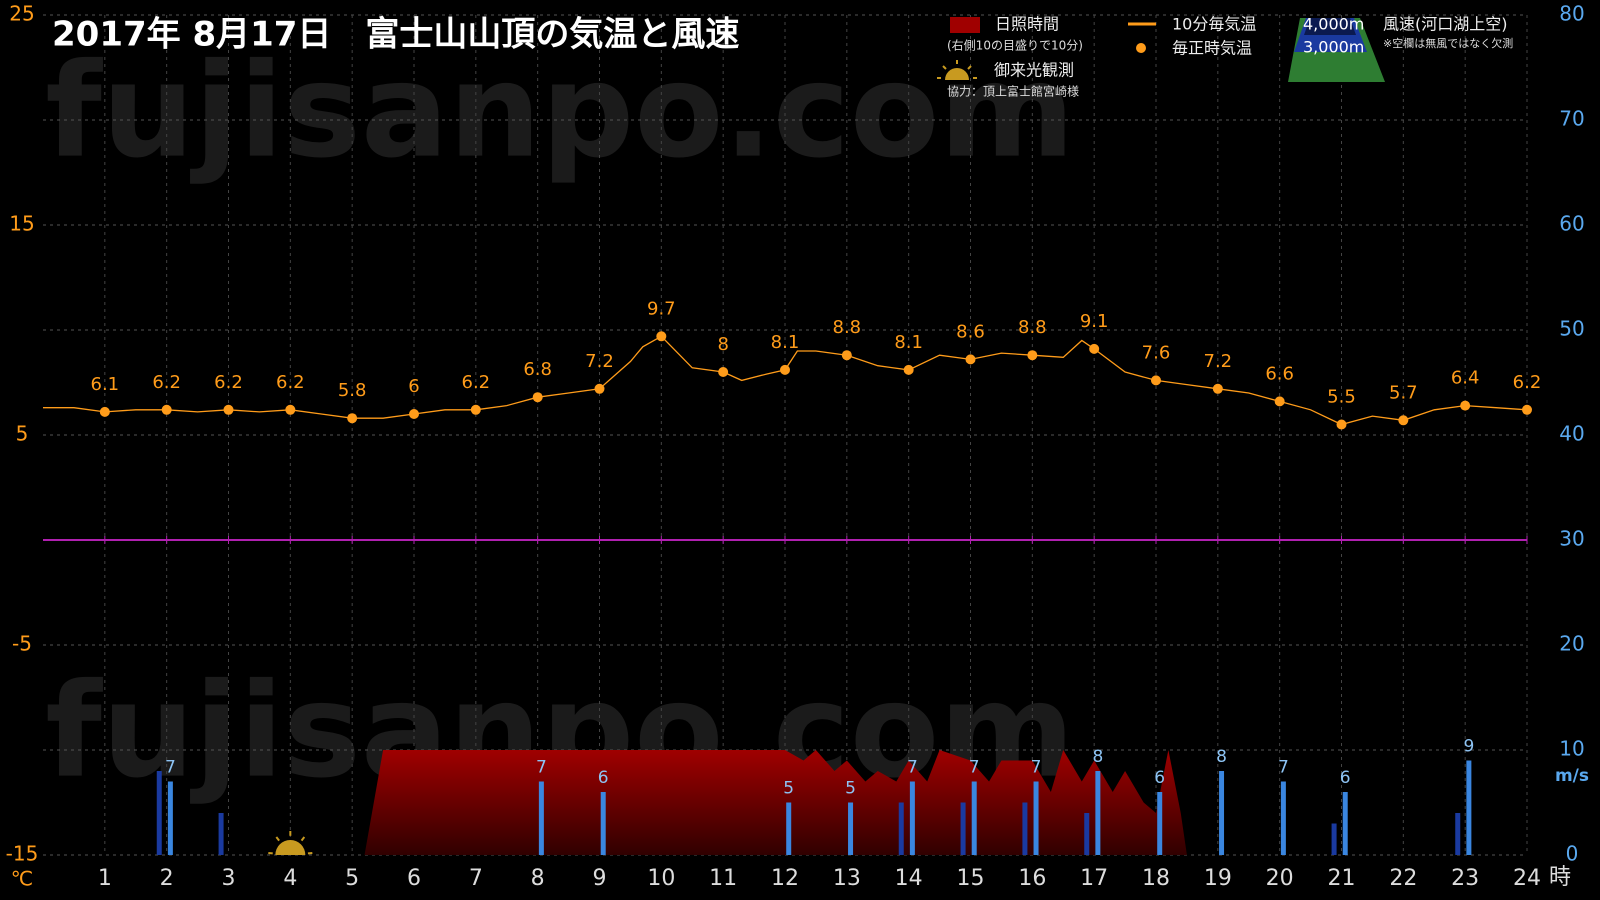 The width and height of the screenshot is (1600, 900). Describe the element at coordinates (1013, 91) in the screenshot. I see `credit: 協力：頂上富士館宮崎様` at that location.